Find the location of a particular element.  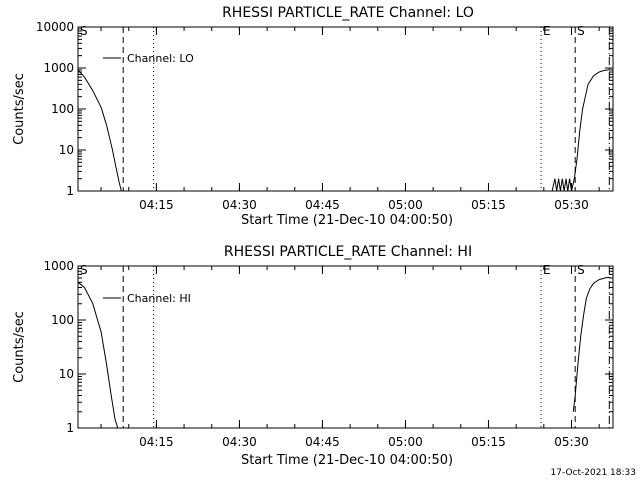

chart-title-top: RHESSI PARTICLE_RATE Channel: LO is located at coordinates (348, 13).